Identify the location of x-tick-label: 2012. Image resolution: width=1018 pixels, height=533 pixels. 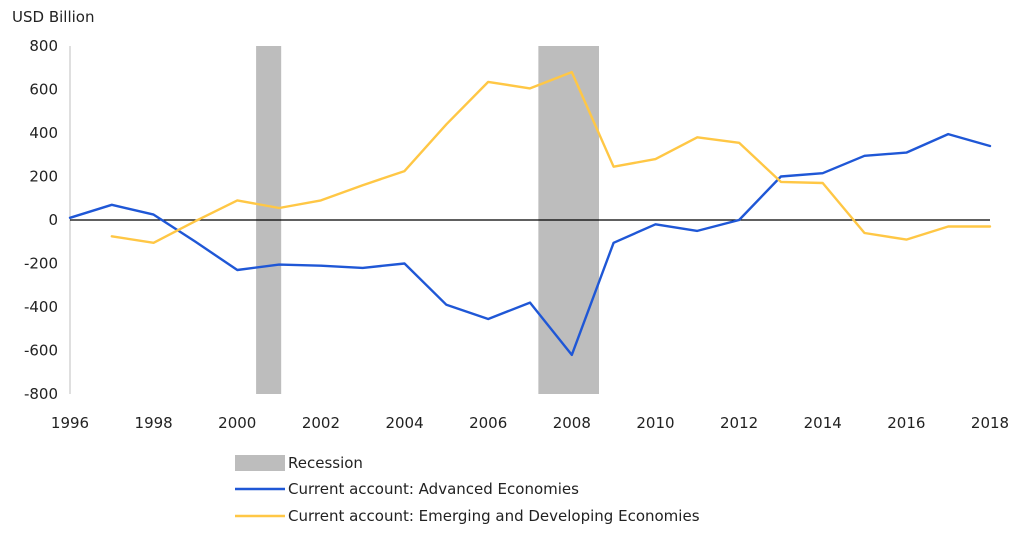
(739, 423).